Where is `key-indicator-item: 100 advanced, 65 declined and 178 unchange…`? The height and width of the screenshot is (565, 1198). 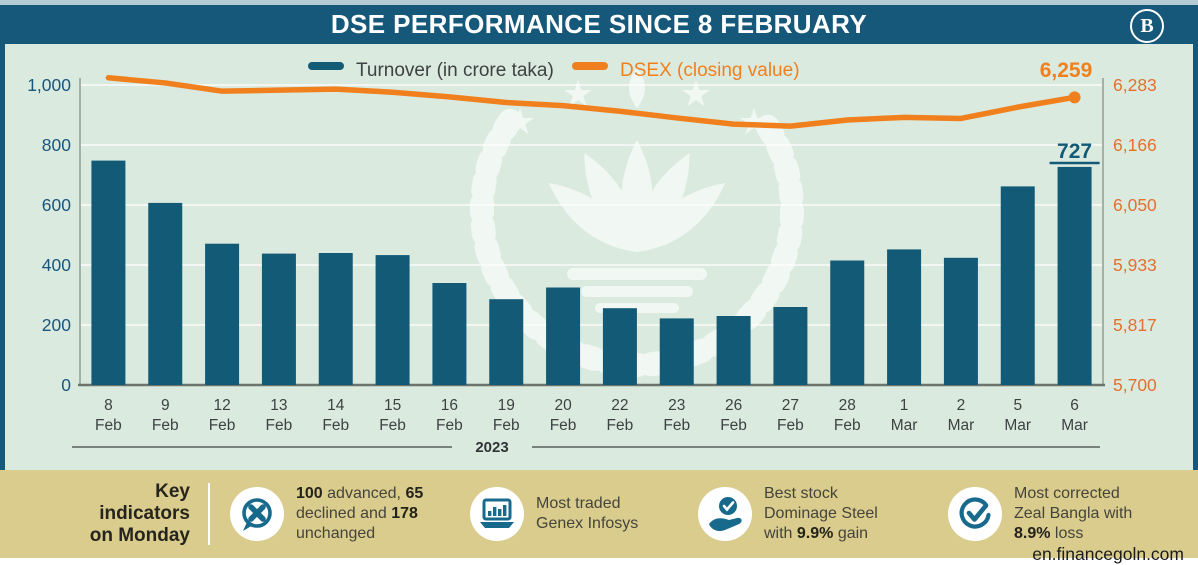
key-indicator-item: 100 advanced, 65 declined and 178 unchange… is located at coordinates (338, 514).